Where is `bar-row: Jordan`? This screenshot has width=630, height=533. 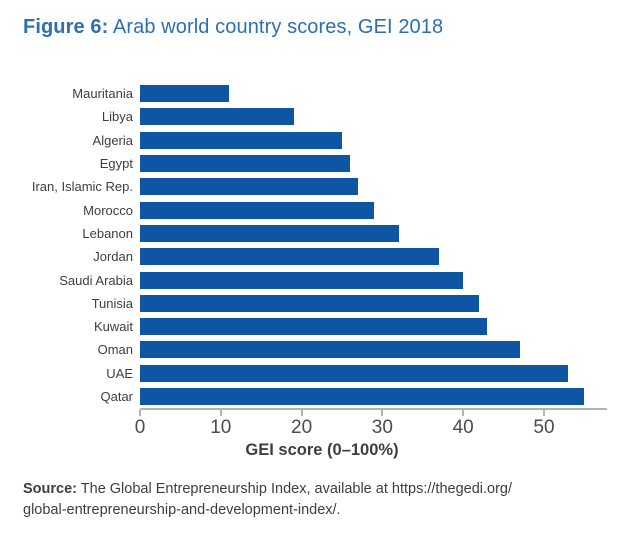 bar-row: Jordan is located at coordinates (315, 256).